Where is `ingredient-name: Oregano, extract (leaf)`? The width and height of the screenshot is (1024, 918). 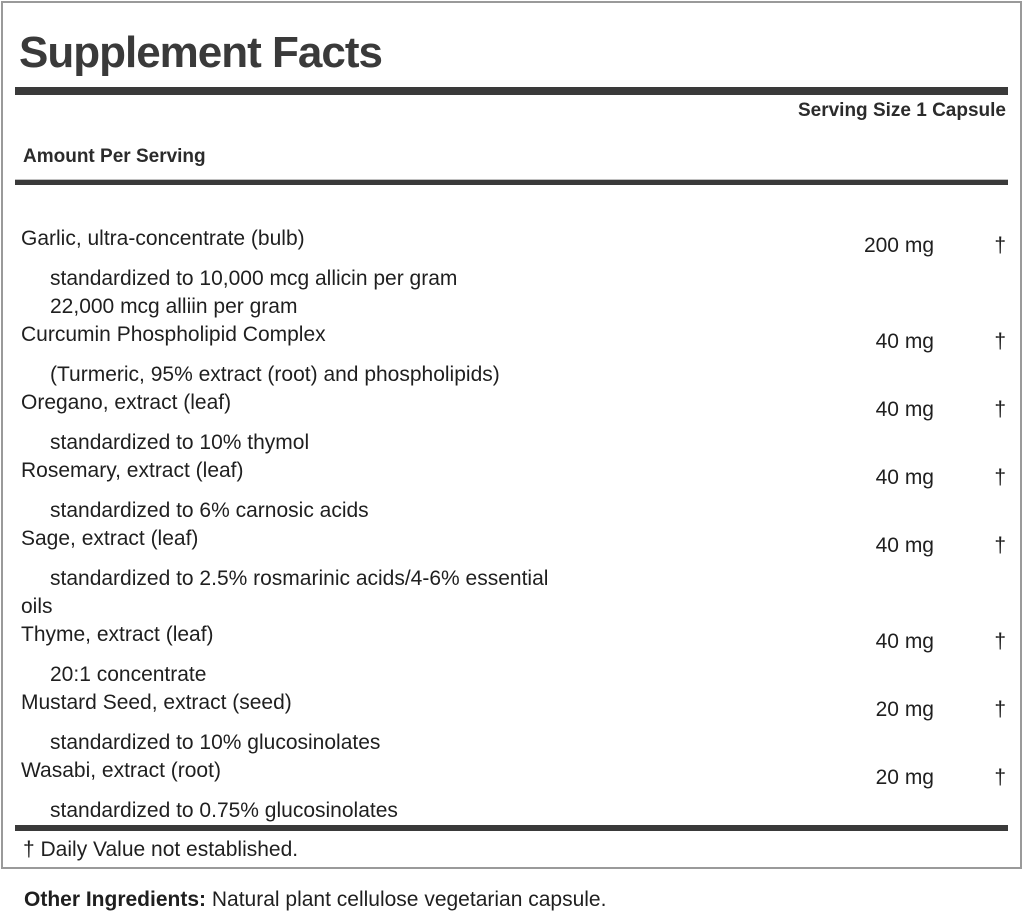
ingredient-name: Oregano, extract (leaf) is located at coordinates (126, 402).